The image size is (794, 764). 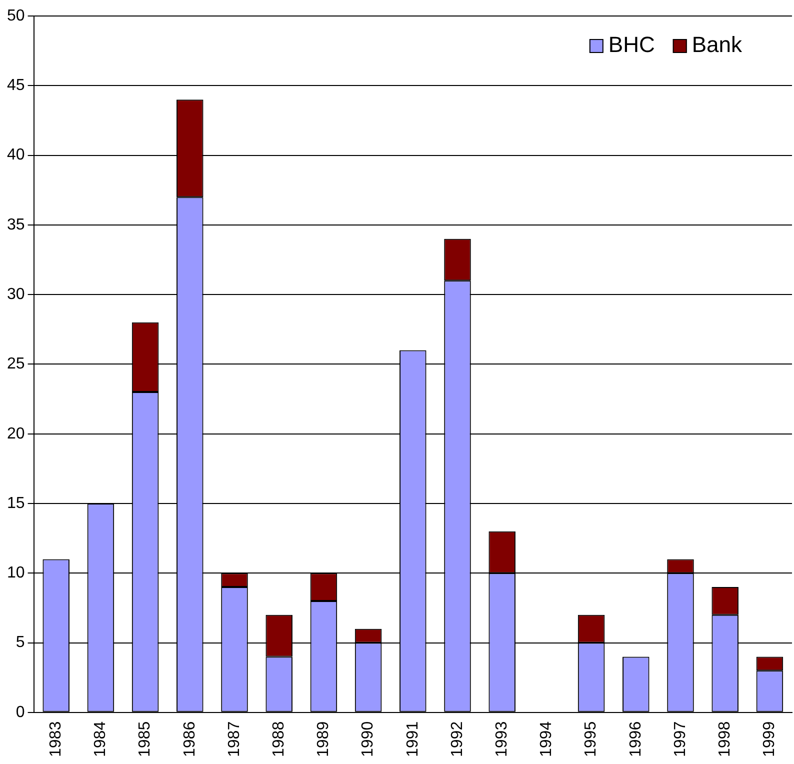 What do you see at coordinates (56, 739) in the screenshot?
I see `x-tick-label: 1983` at bounding box center [56, 739].